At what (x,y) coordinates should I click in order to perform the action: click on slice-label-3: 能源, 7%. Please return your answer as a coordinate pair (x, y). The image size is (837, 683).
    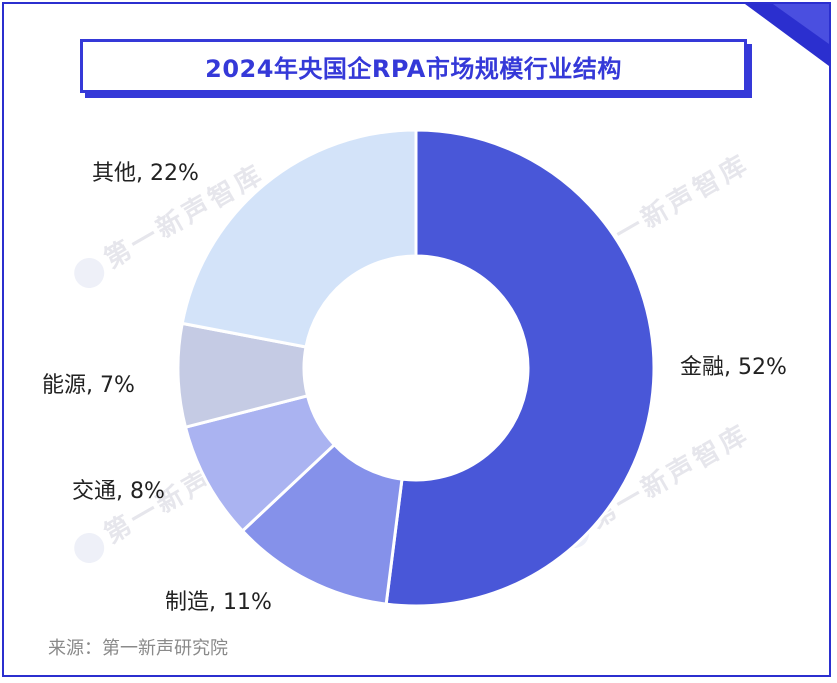
    Looking at the image, I should click on (88, 385).